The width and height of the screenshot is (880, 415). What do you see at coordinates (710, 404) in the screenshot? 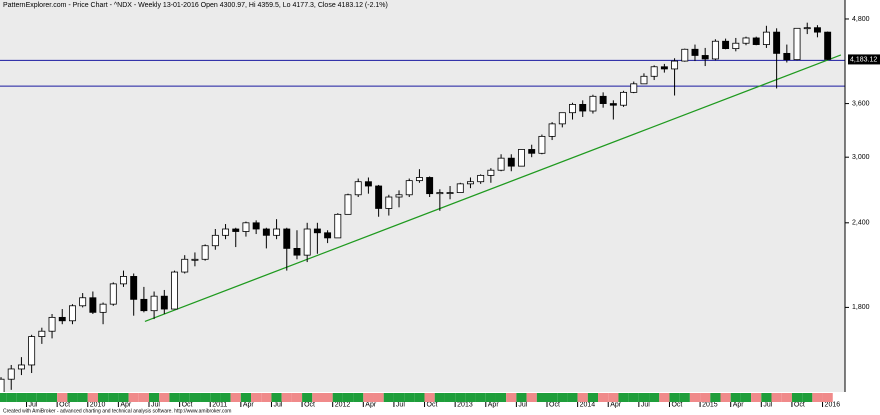
I see `x-tick-label: 2015` at bounding box center [710, 404].